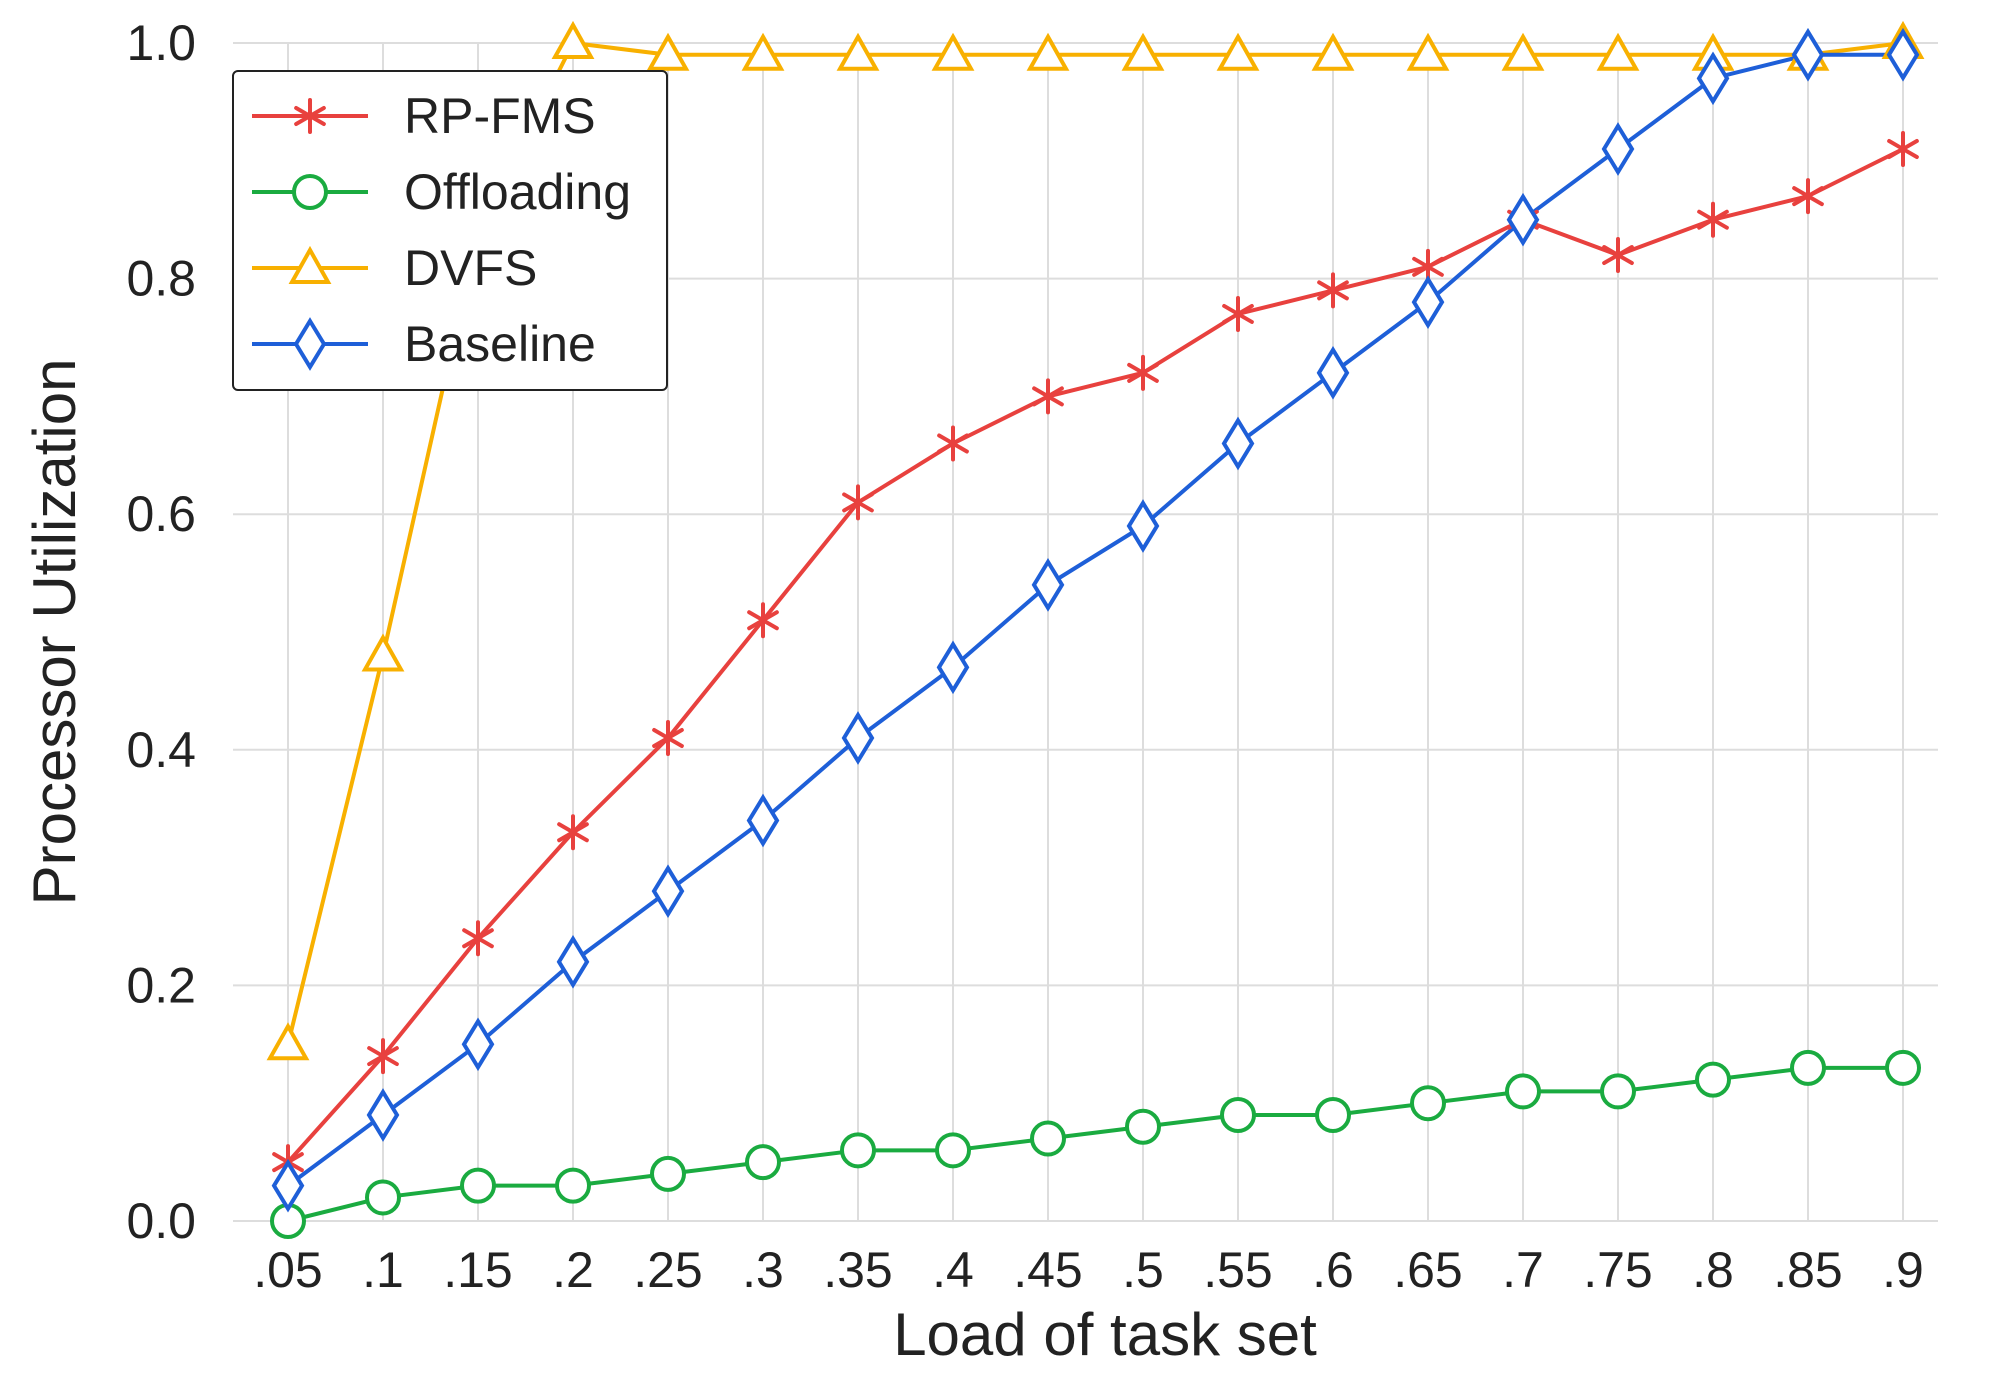 This screenshot has height=1379, width=2008. I want to click on x-tick-label: .85, so click(1808, 1270).